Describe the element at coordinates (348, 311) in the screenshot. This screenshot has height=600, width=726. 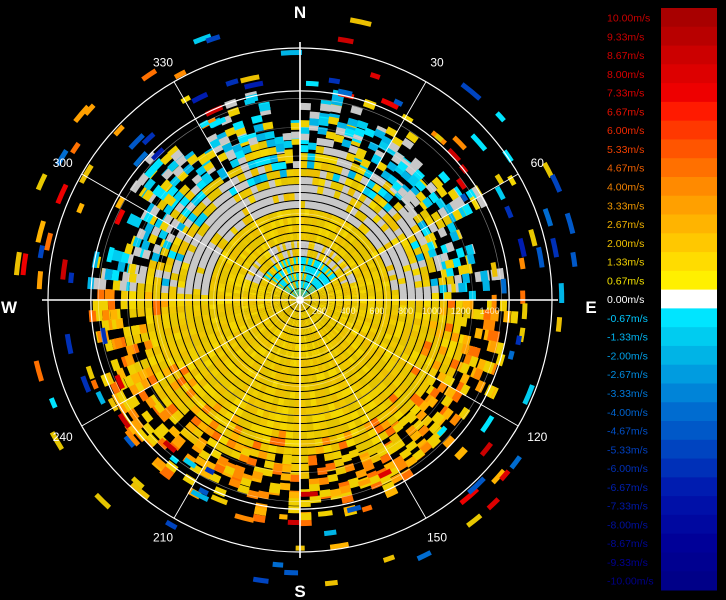
I see `range-tick-label: 400` at that location.